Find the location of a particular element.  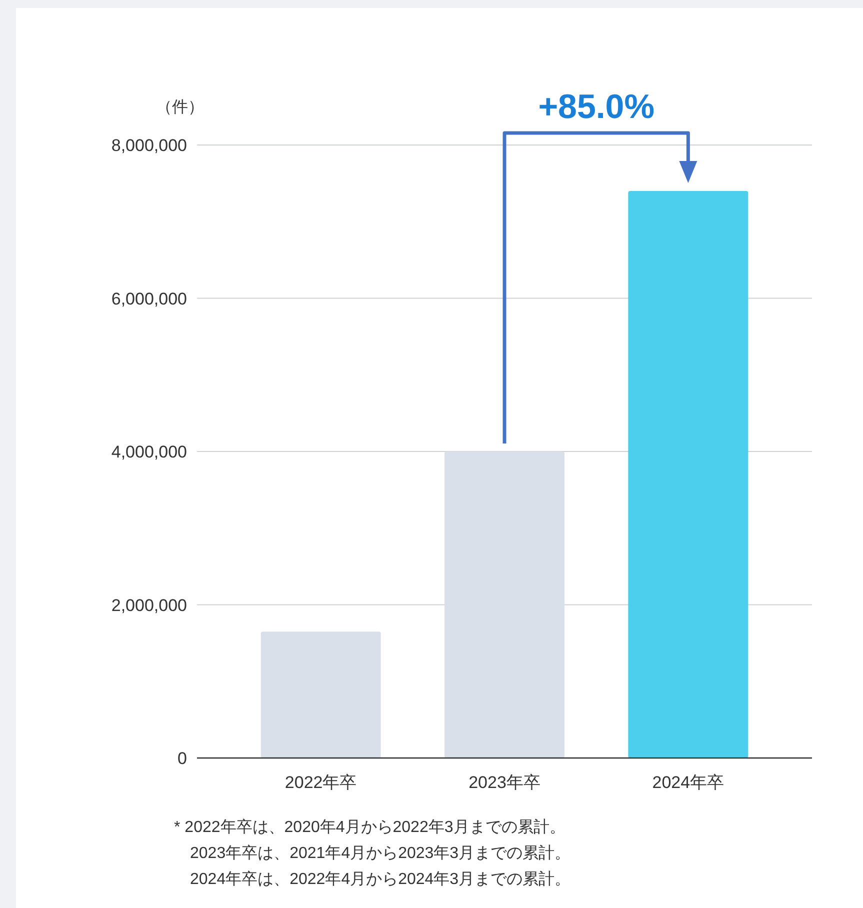

y-tick-label: 8,000,000 is located at coordinates (149, 145).